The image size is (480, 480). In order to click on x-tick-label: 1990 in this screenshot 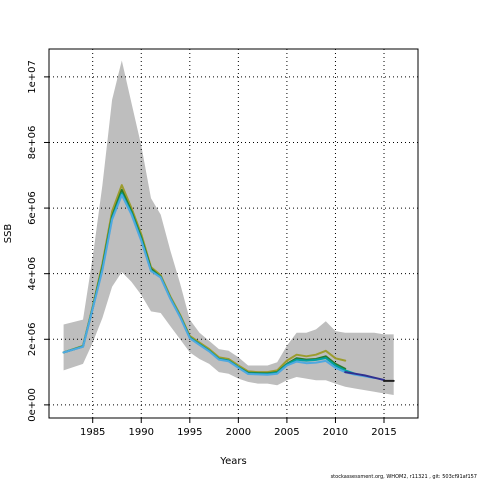, I will do `click(141, 432)`.